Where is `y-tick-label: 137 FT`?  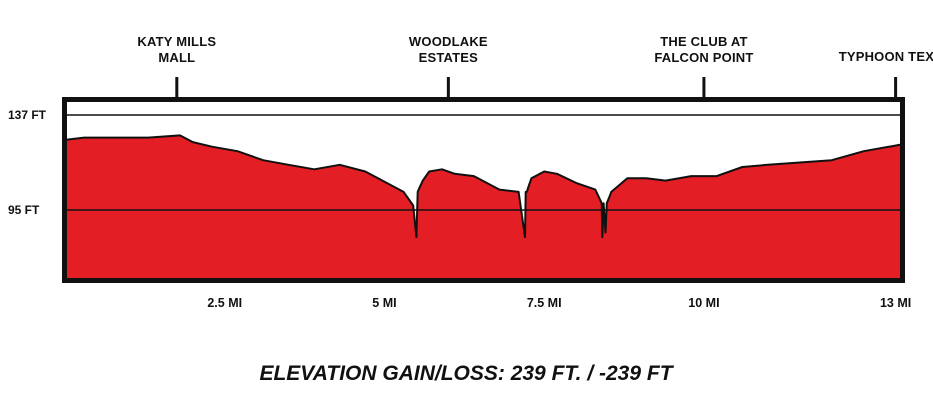
y-tick-label: 137 FT is located at coordinates (27, 115).